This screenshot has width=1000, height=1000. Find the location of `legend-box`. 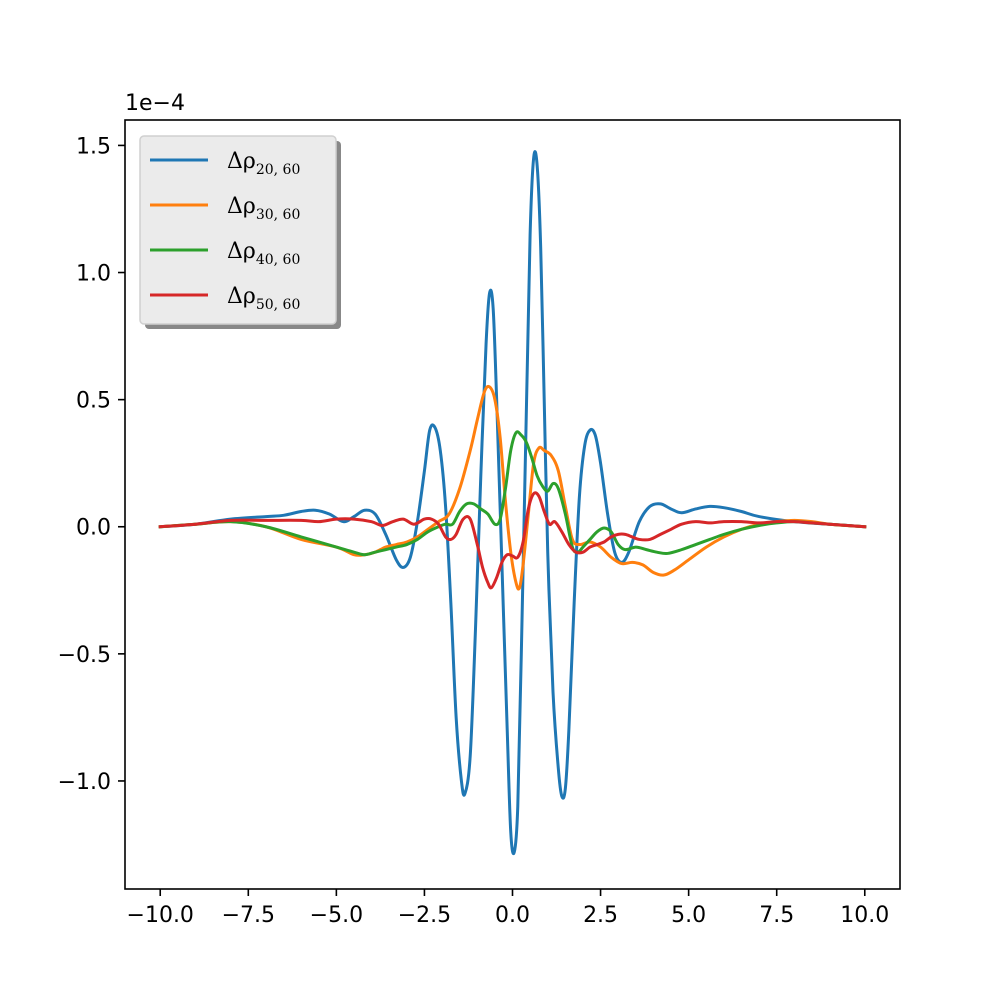

legend-box is located at coordinates (238, 230).